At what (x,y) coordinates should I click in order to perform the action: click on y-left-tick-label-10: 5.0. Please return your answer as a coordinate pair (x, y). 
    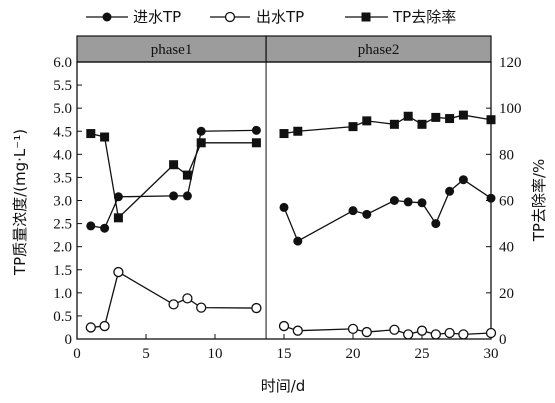
    Looking at the image, I should click on (62, 109).